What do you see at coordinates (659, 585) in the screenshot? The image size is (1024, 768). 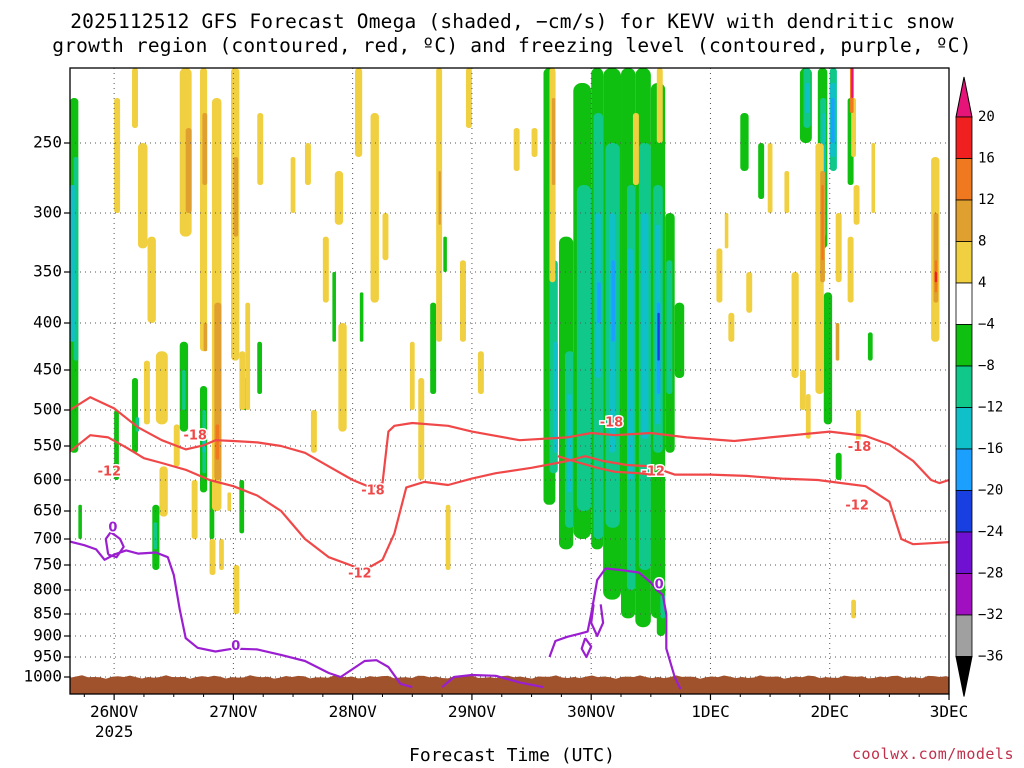 I see `freezing-level-label: 0` at bounding box center [659, 585].